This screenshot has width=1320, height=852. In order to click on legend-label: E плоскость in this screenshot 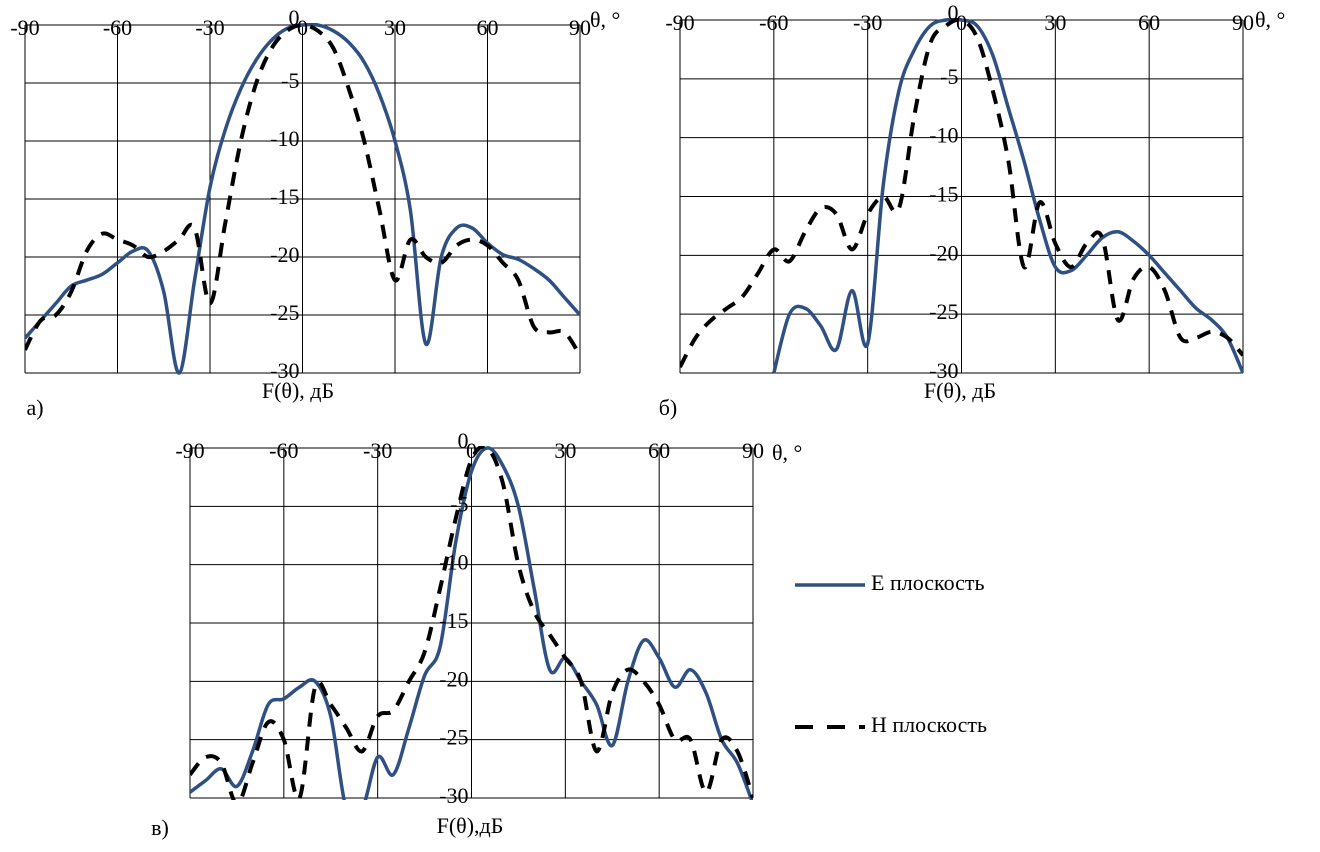, I will do `click(928, 582)`.